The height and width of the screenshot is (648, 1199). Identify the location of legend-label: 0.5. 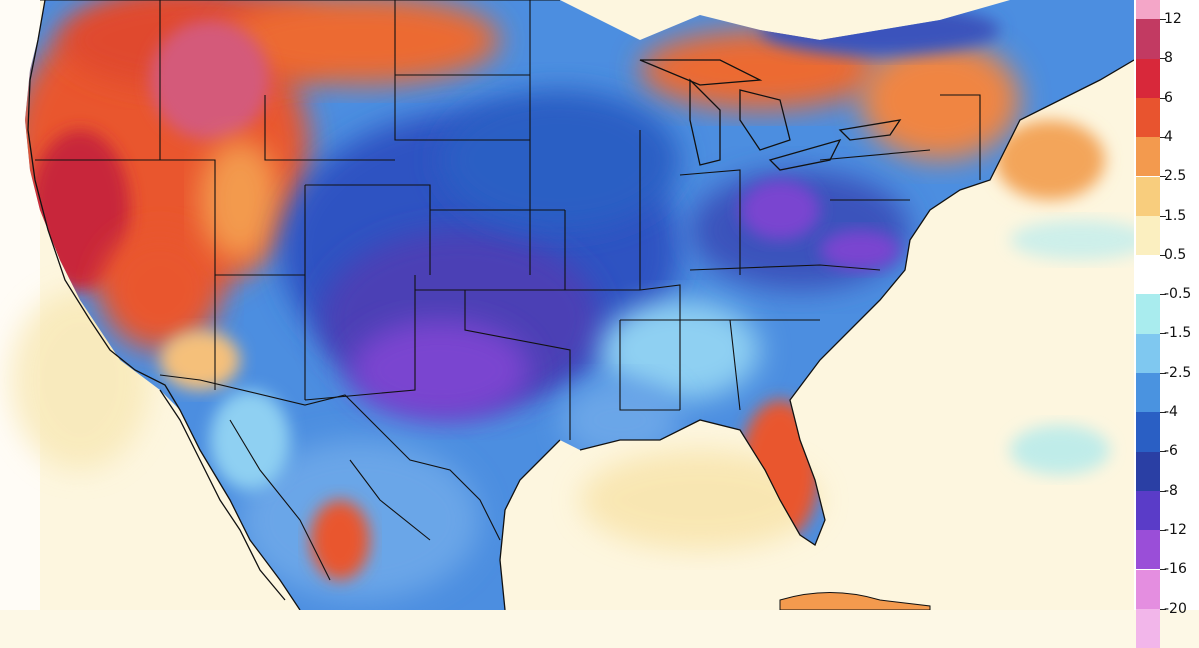
(1175, 254).